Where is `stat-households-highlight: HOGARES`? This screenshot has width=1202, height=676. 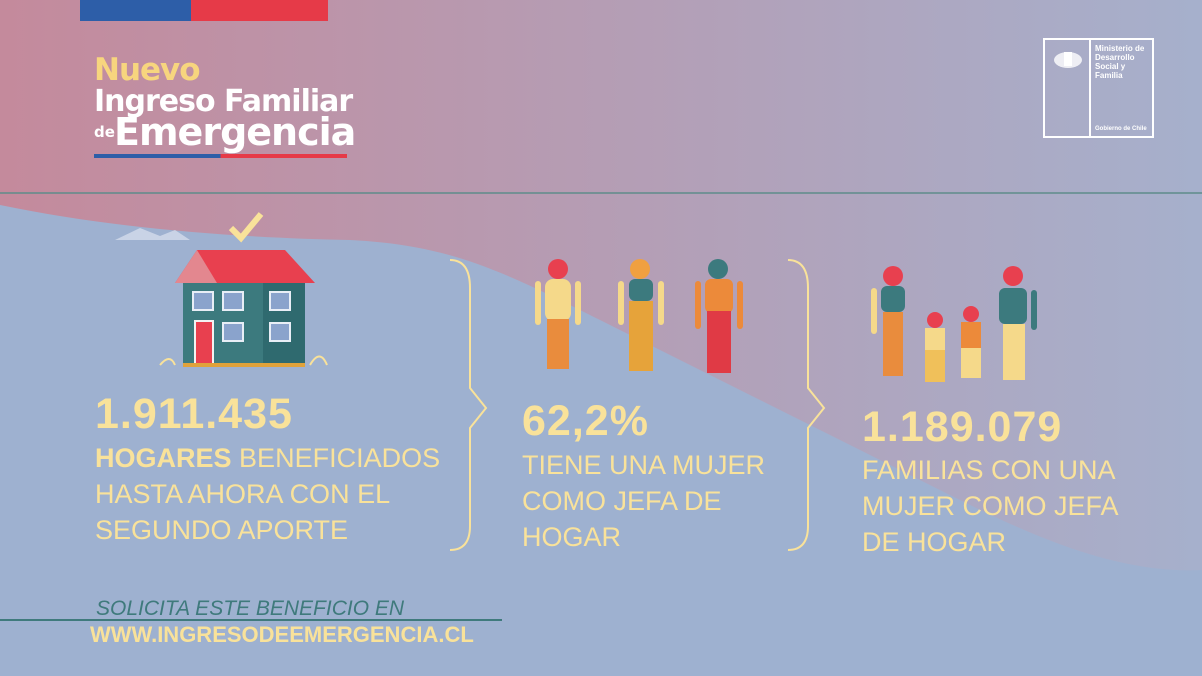
stat-households-highlight: HOGARES is located at coordinates (163, 458).